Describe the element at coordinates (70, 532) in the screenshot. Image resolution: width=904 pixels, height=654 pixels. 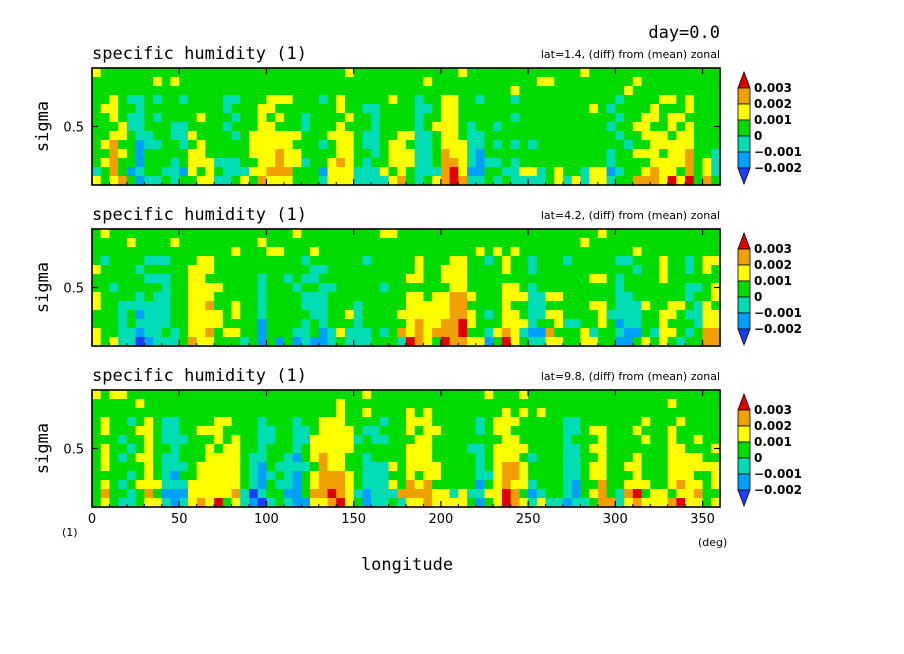
I see `corner-unit-label: (1)` at that location.